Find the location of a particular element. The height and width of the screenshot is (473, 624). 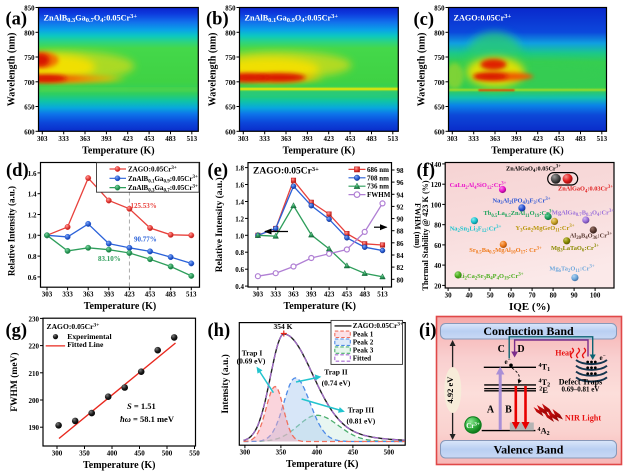

svg-text: 50 is located at coordinates (491, 296).